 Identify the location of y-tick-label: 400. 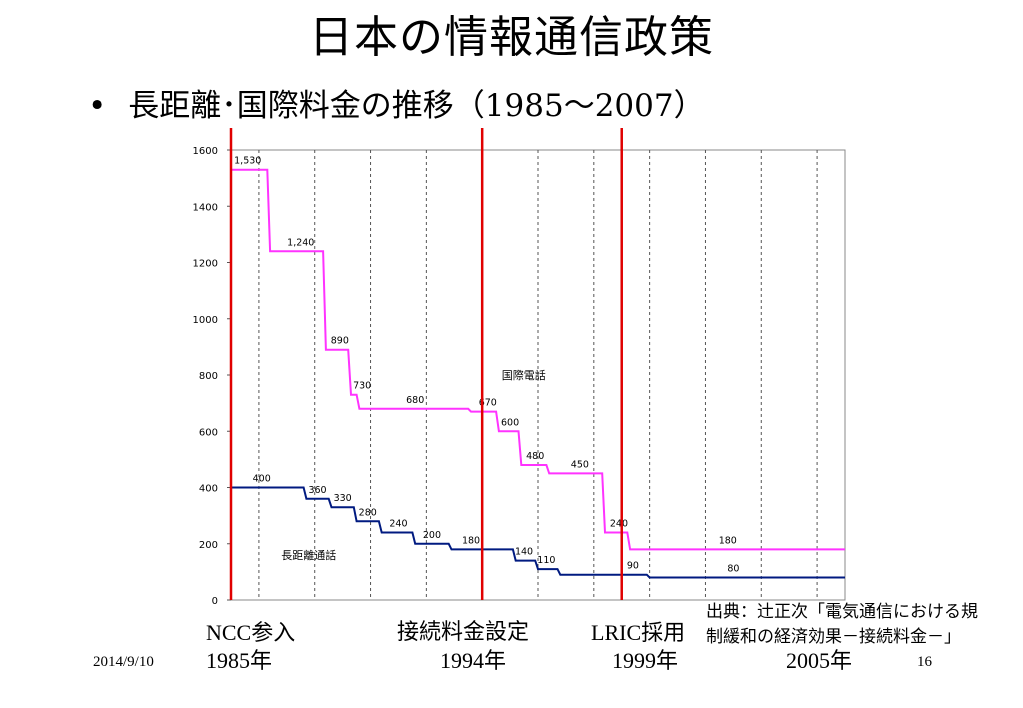
(208, 489).